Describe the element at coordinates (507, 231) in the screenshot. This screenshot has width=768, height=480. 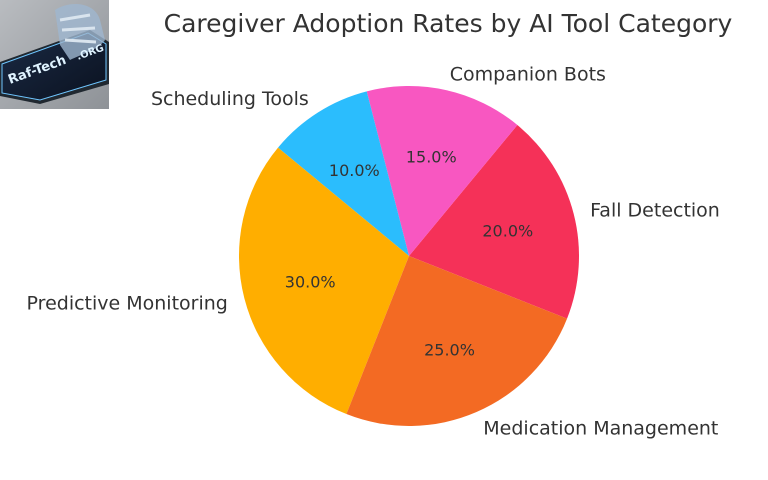
I see `percent-label: 20.0%` at that location.